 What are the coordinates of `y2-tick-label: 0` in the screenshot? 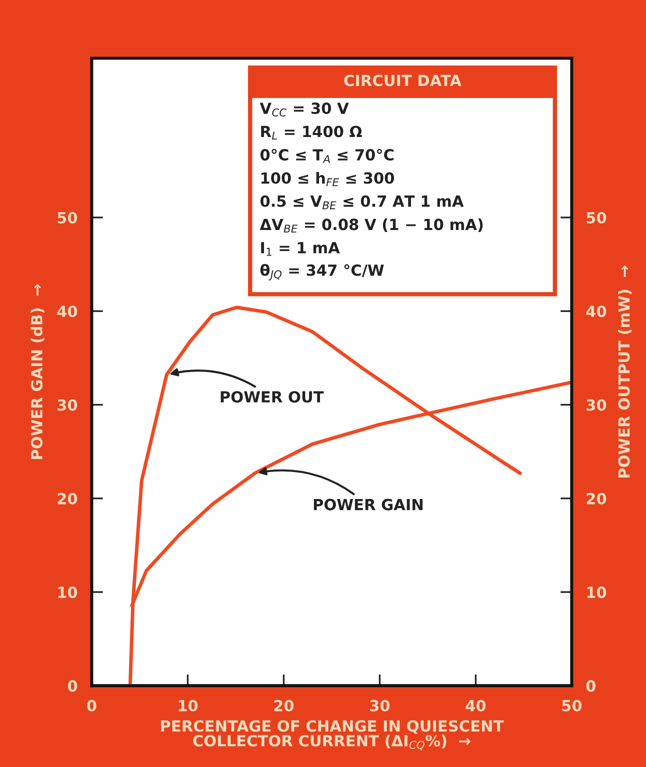 It's located at (591, 686).